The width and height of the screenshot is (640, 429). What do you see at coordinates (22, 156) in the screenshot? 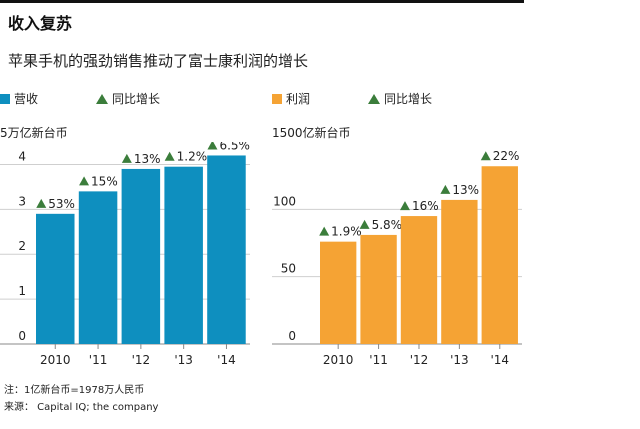
I see `y-tick-label: 4` at bounding box center [22, 156].